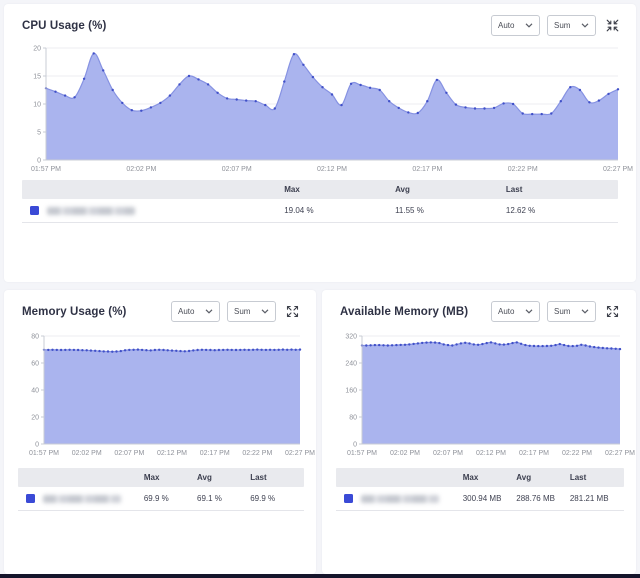 The width and height of the screenshot is (640, 578). I want to click on memory-last-value: 69.9 %, so click(263, 498).